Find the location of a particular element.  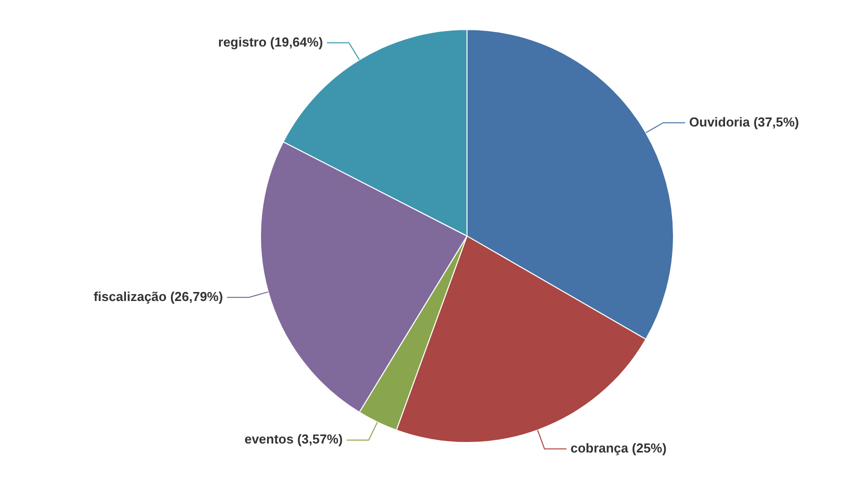

slice-label: Ouvidoria (37,5%) is located at coordinates (744, 122).